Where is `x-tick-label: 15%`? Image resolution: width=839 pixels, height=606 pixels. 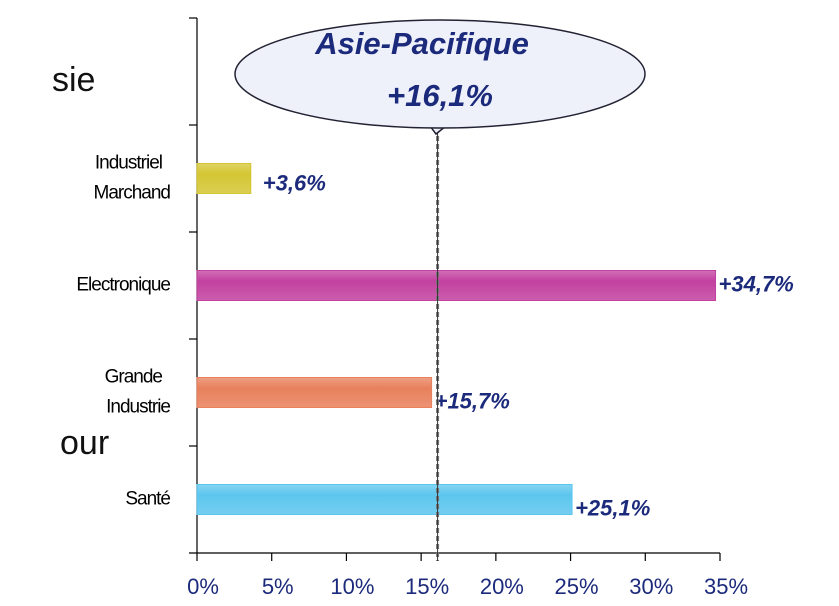
x-tick-label: 15% is located at coordinates (427, 586).